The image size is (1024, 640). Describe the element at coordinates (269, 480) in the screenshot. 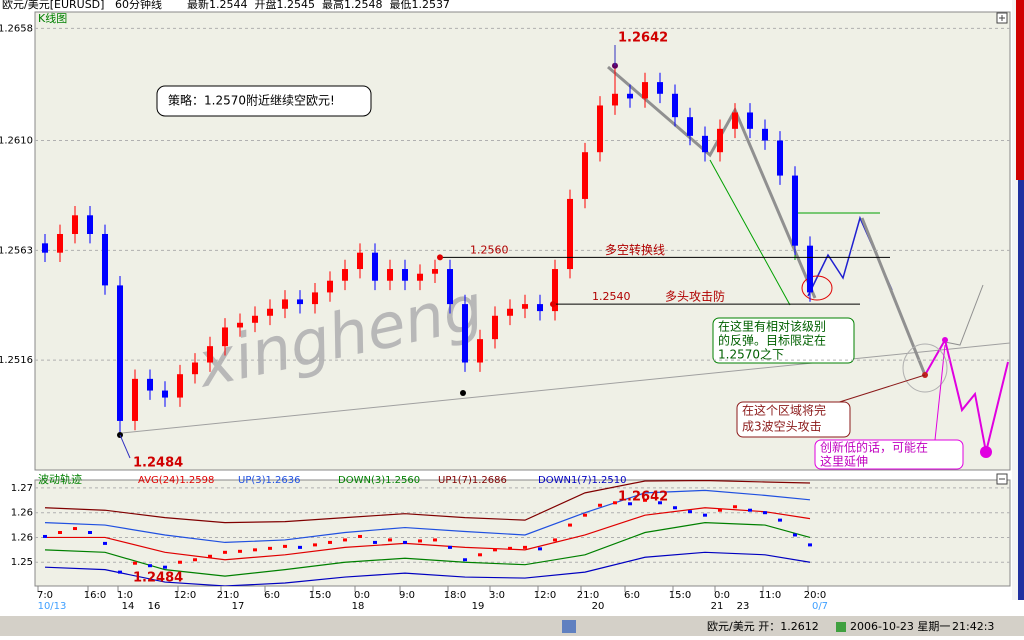

I see `legend-entry: UP(3)1.2636` at that location.